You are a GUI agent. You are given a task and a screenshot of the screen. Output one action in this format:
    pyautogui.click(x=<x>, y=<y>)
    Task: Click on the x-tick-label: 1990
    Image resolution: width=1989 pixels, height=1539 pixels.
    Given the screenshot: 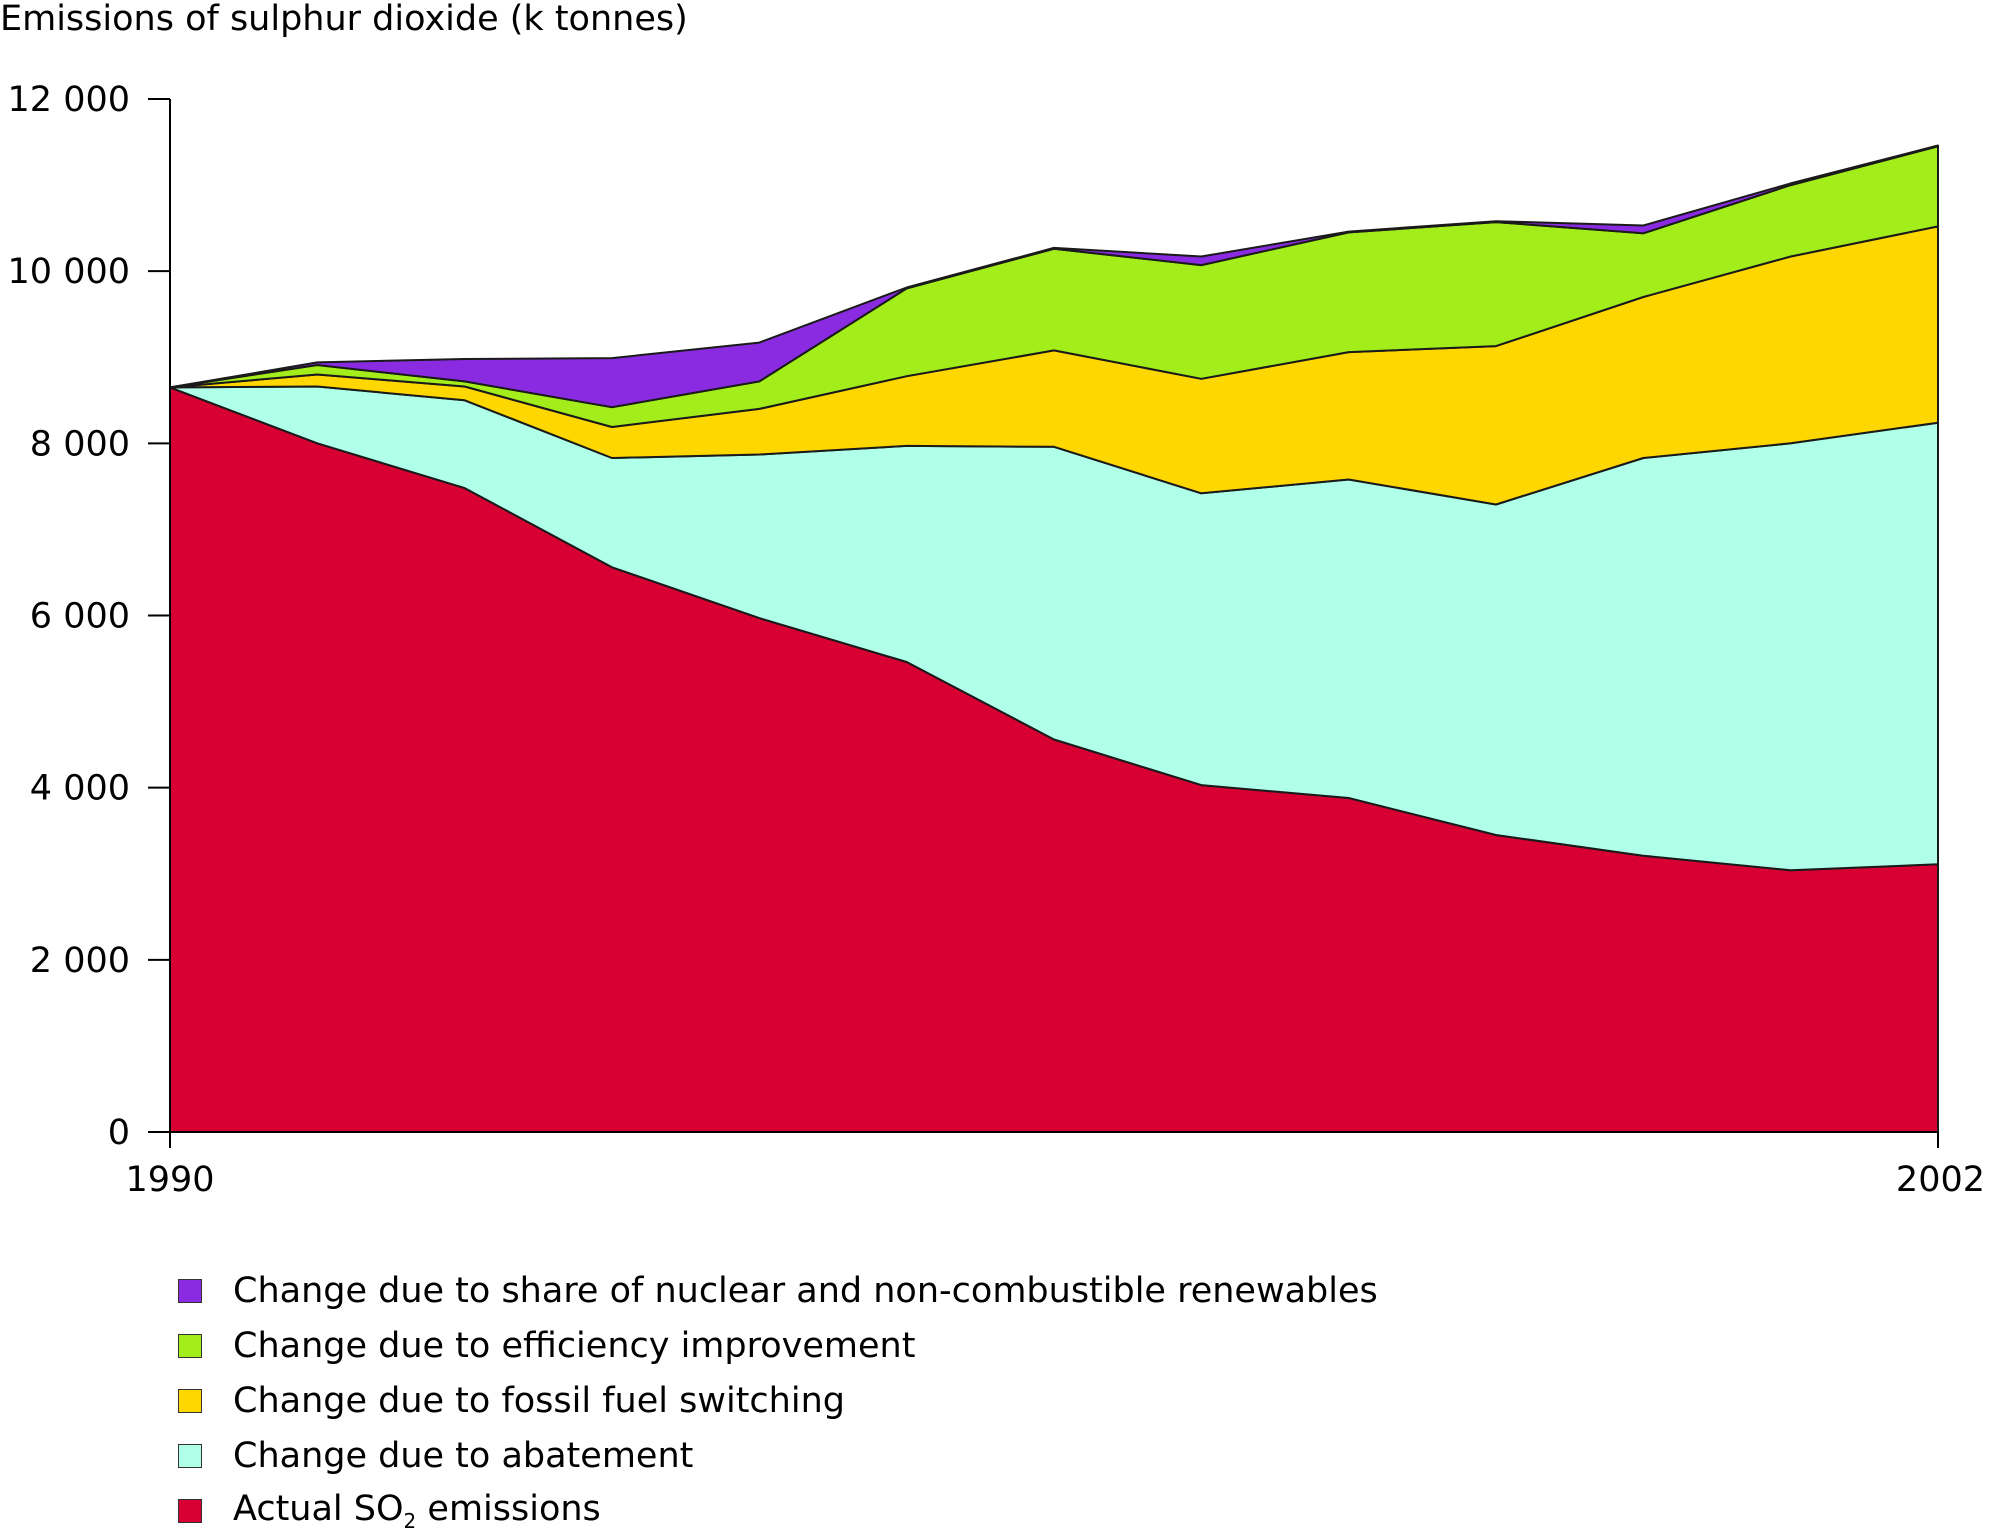 What is the action you would take?
    pyautogui.click(x=169, y=1180)
    